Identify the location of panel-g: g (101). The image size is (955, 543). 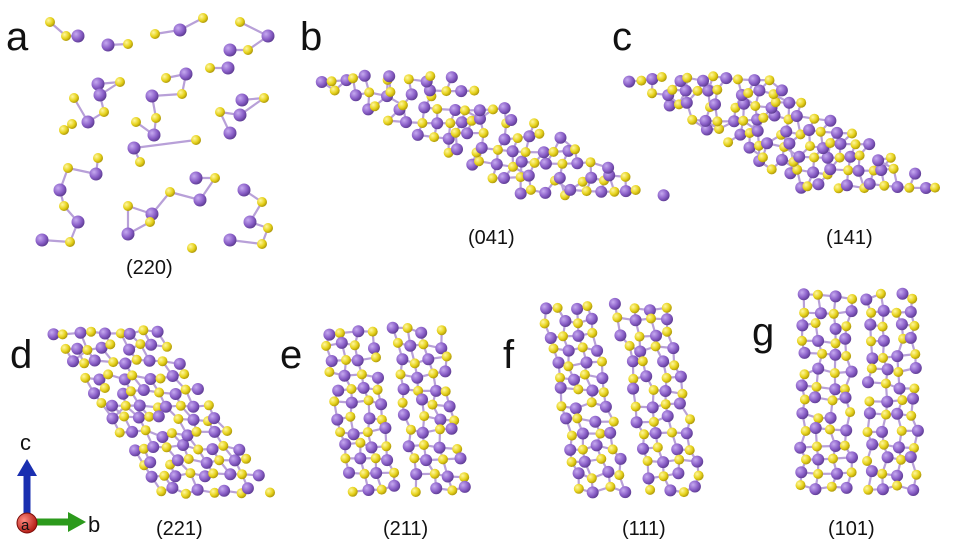
(838, 413).